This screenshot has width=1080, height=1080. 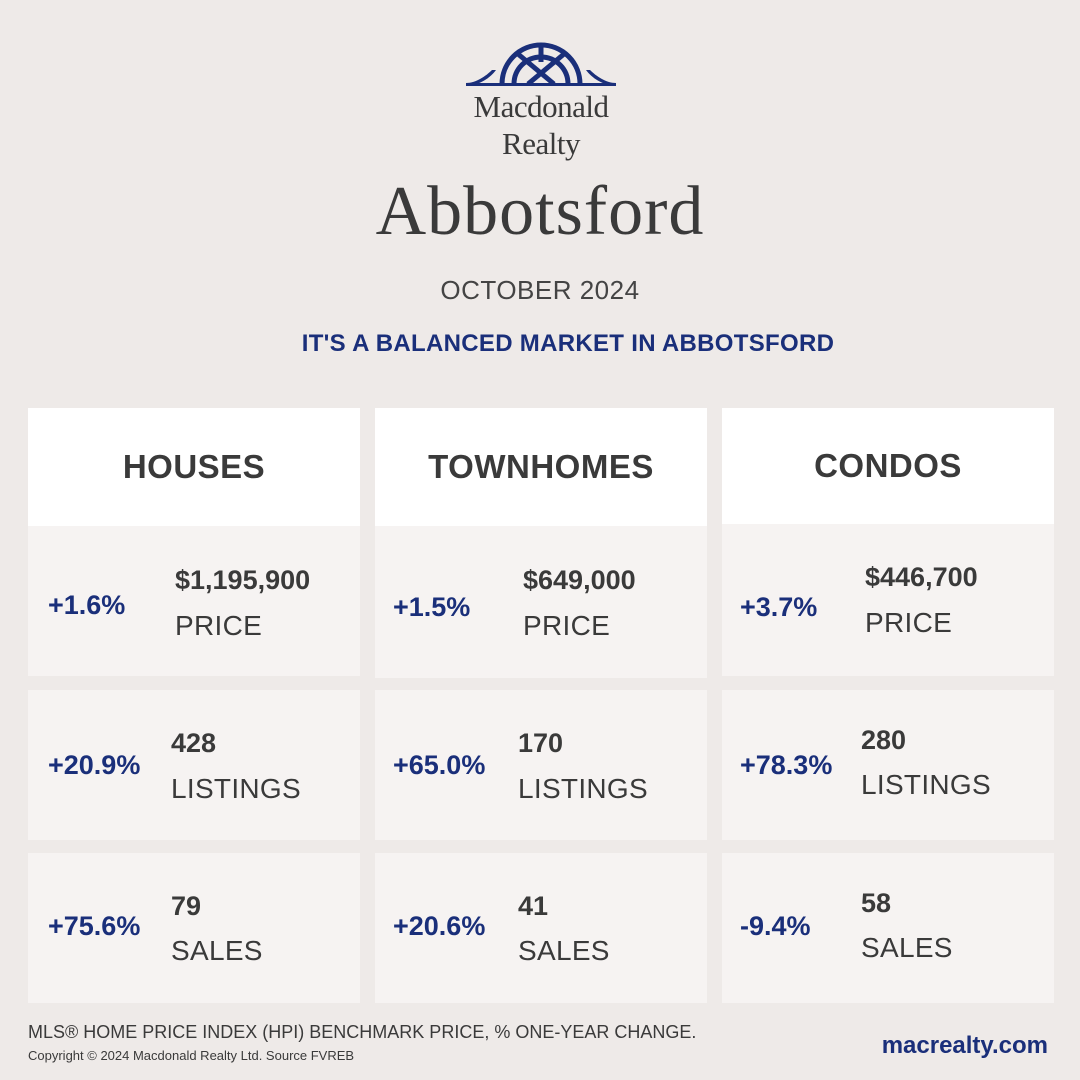 I want to click on listings-change-pct: +78.3%, so click(x=786, y=765).